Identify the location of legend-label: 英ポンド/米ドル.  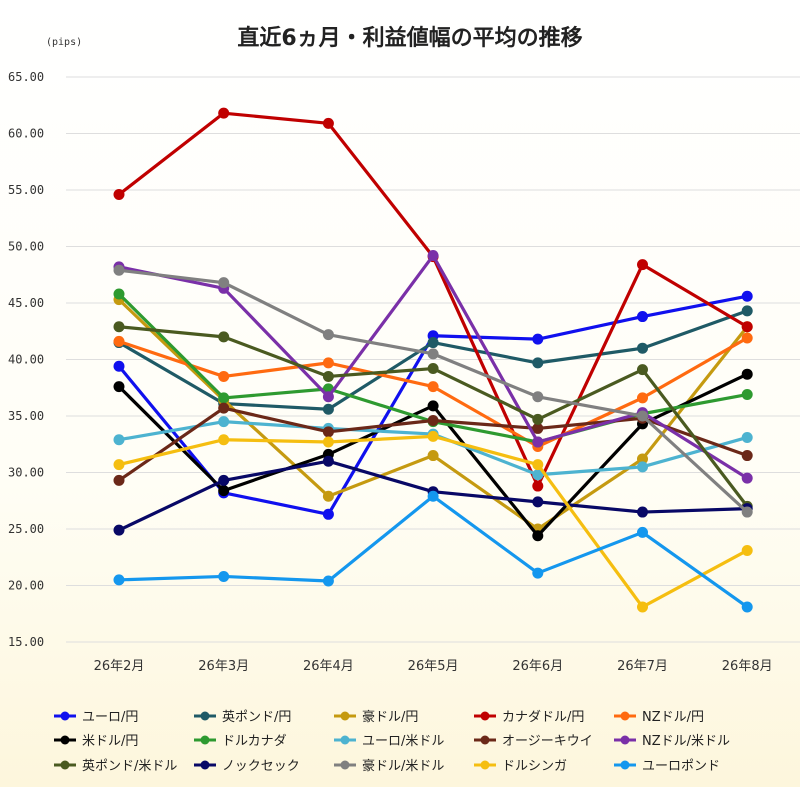
(129, 766).